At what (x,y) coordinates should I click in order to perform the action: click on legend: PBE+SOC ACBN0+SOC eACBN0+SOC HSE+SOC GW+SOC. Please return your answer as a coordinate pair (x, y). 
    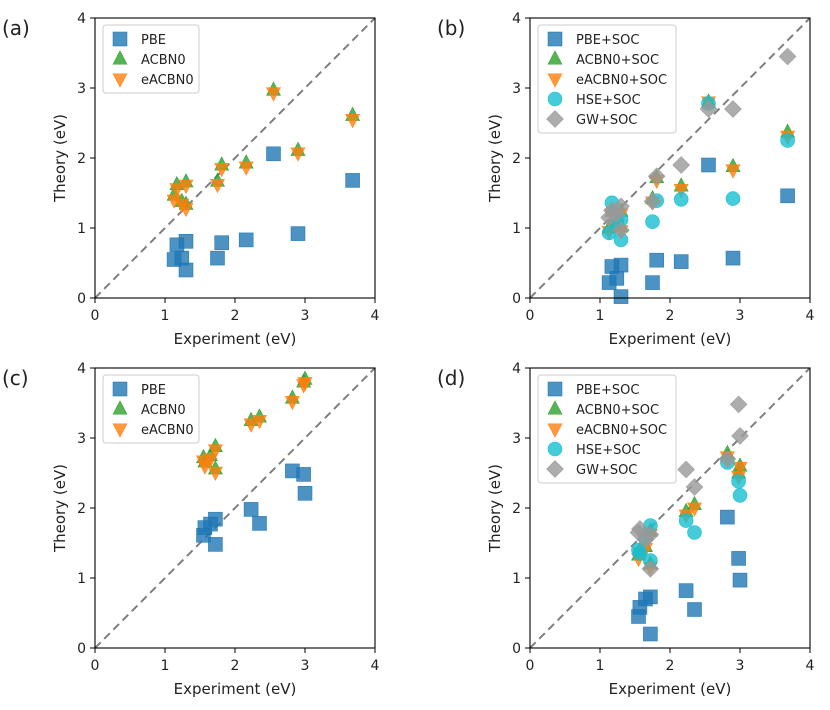
    Looking at the image, I should click on (607, 79).